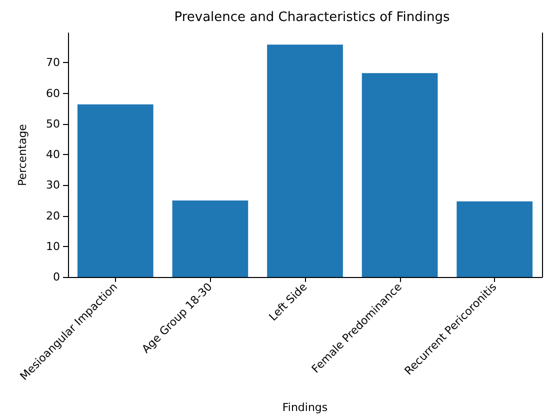 Image resolution: width=550 pixels, height=418 pixels. What do you see at coordinates (22, 155) in the screenshot?
I see `y-axis-title: Percentage` at bounding box center [22, 155].